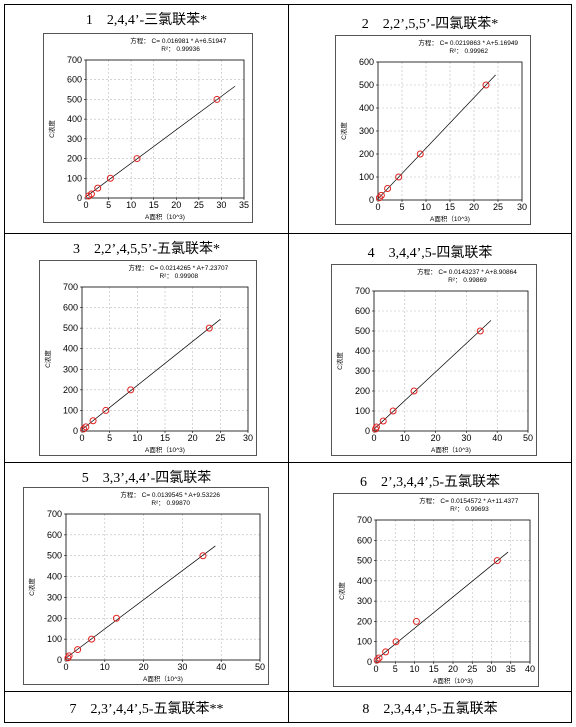  Describe the element at coordinates (468, 51) in the screenshot. I see `r-squared-label: R²： 0.99962` at that location.